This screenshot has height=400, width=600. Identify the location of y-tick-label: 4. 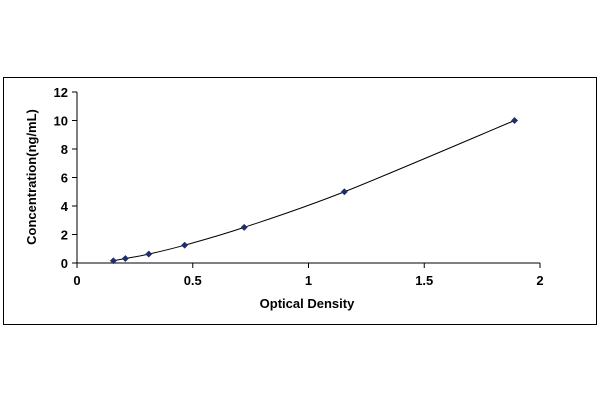
(65, 206).